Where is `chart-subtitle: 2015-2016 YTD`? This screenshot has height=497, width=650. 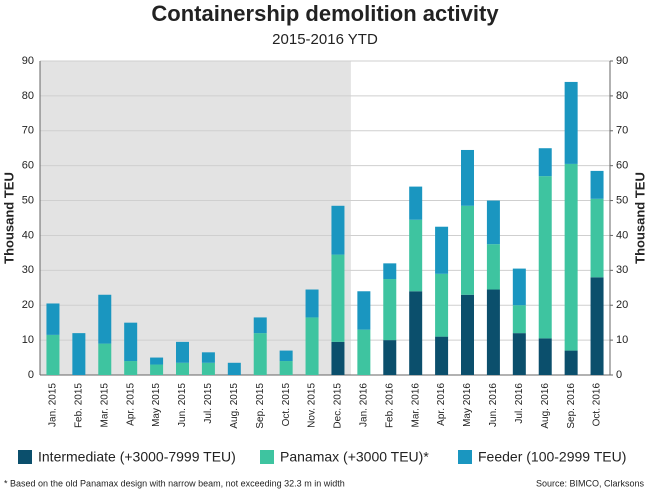
chart-subtitle: 2015-2016 YTD is located at coordinates (325, 39).